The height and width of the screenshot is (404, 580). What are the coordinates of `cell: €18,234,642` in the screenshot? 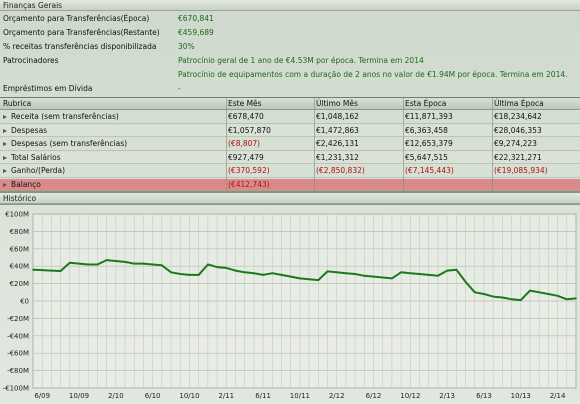 It's located at (518, 116).